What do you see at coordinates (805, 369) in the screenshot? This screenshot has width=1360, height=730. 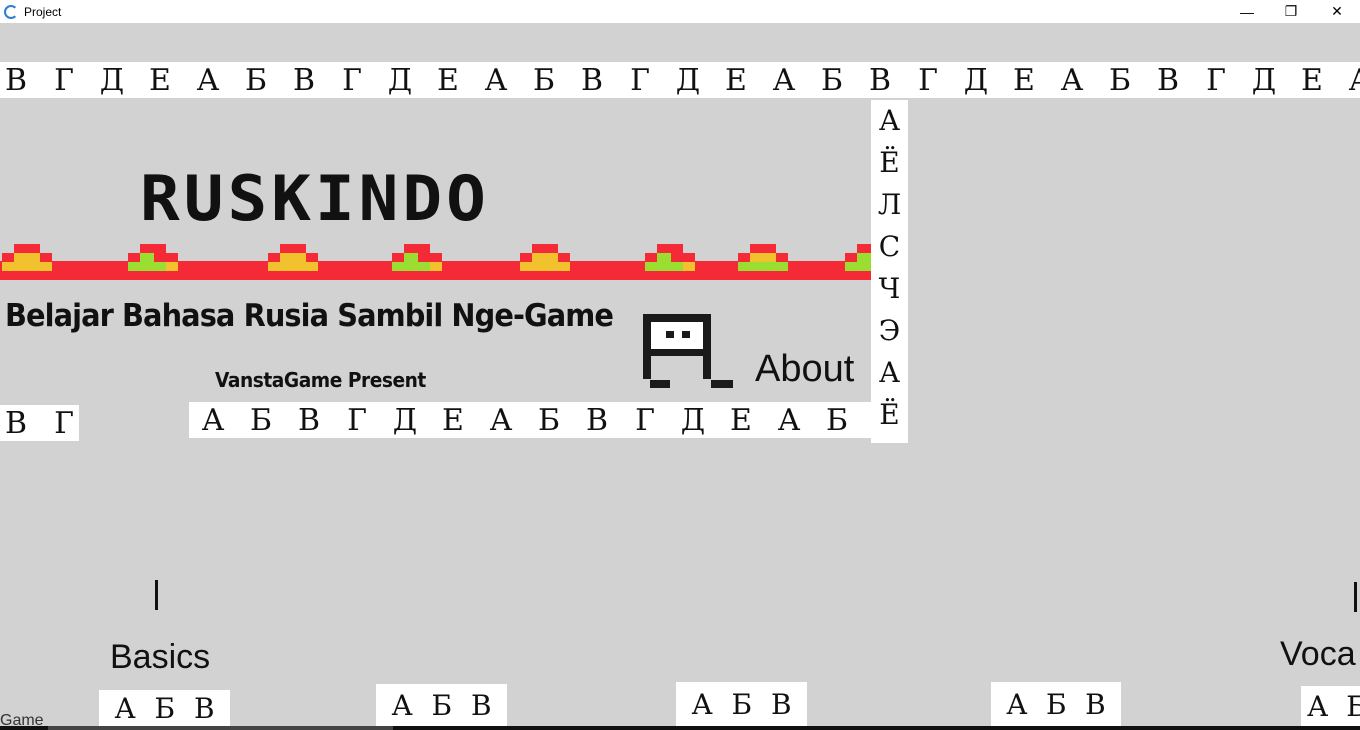 I see `about-button: About` at bounding box center [805, 369].